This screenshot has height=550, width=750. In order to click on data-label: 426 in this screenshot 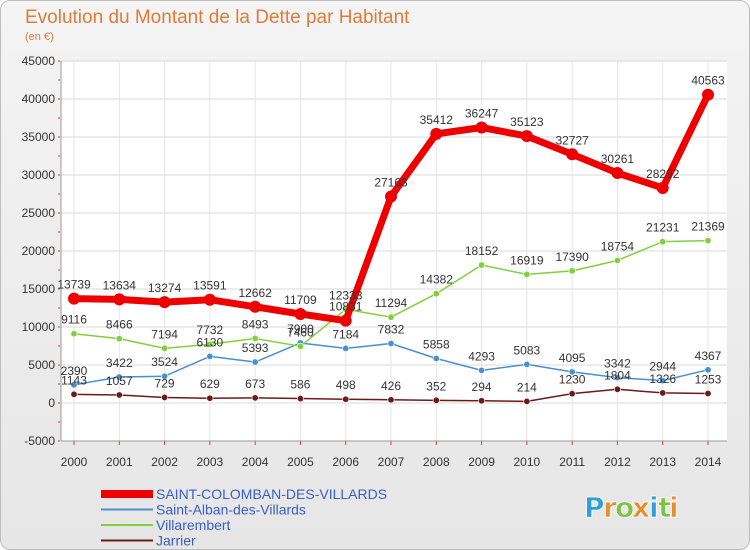, I will do `click(391, 386)`.